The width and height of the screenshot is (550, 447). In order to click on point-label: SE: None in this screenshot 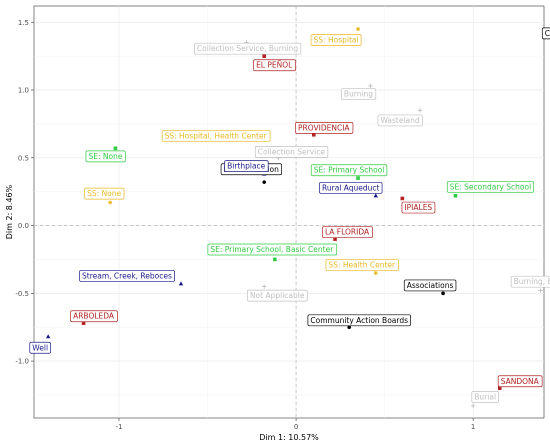, I will do `click(105, 156)`.